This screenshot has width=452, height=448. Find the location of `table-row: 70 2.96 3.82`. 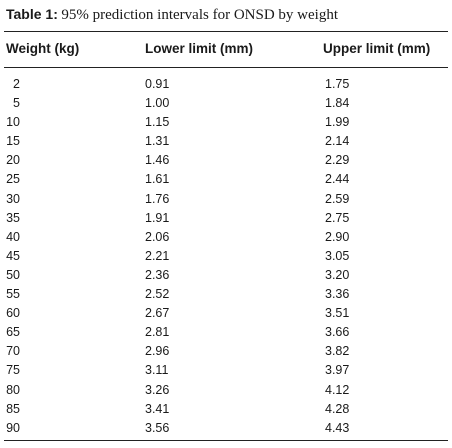

table-row: 70 2.96 3.82 is located at coordinates (226, 351).